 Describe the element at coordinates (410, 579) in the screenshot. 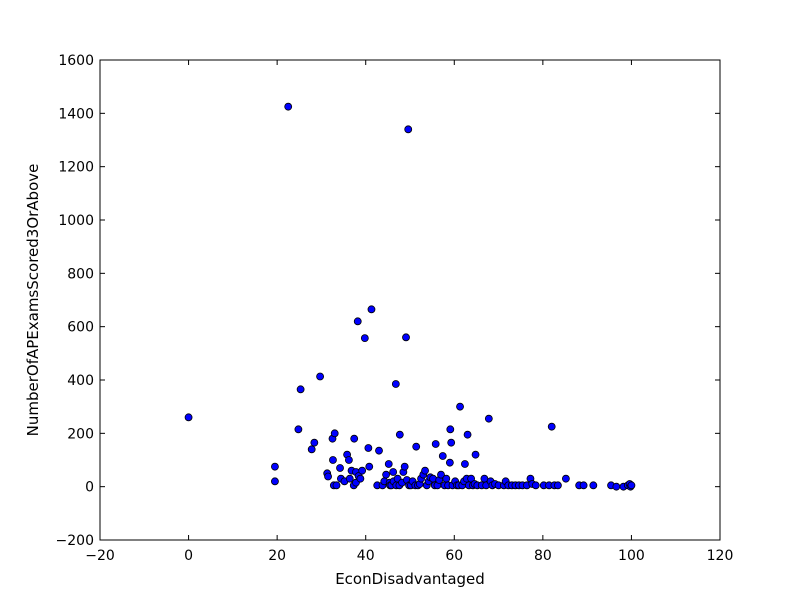

I see `x-axis-label: EconDisadvantaged` at that location.